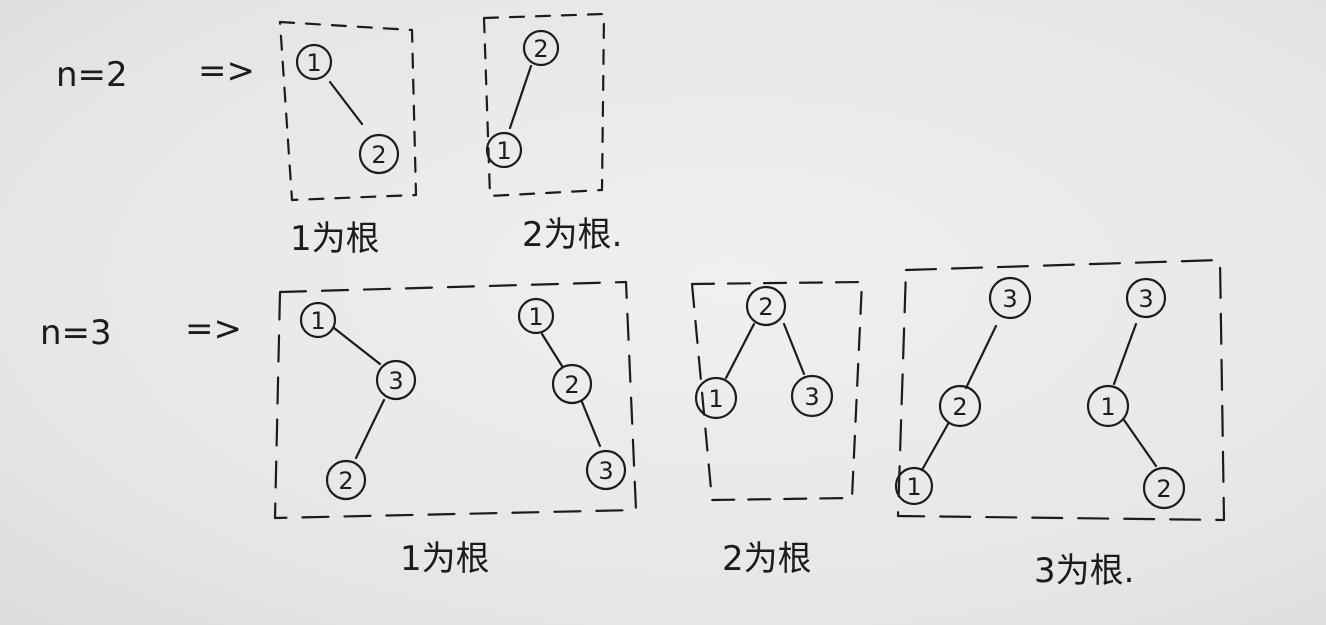 Image resolution: width=1326 pixels, height=625 pixels. Describe the element at coordinates (213, 329) in the screenshot. I see `row-arrow-n3: =>` at that location.